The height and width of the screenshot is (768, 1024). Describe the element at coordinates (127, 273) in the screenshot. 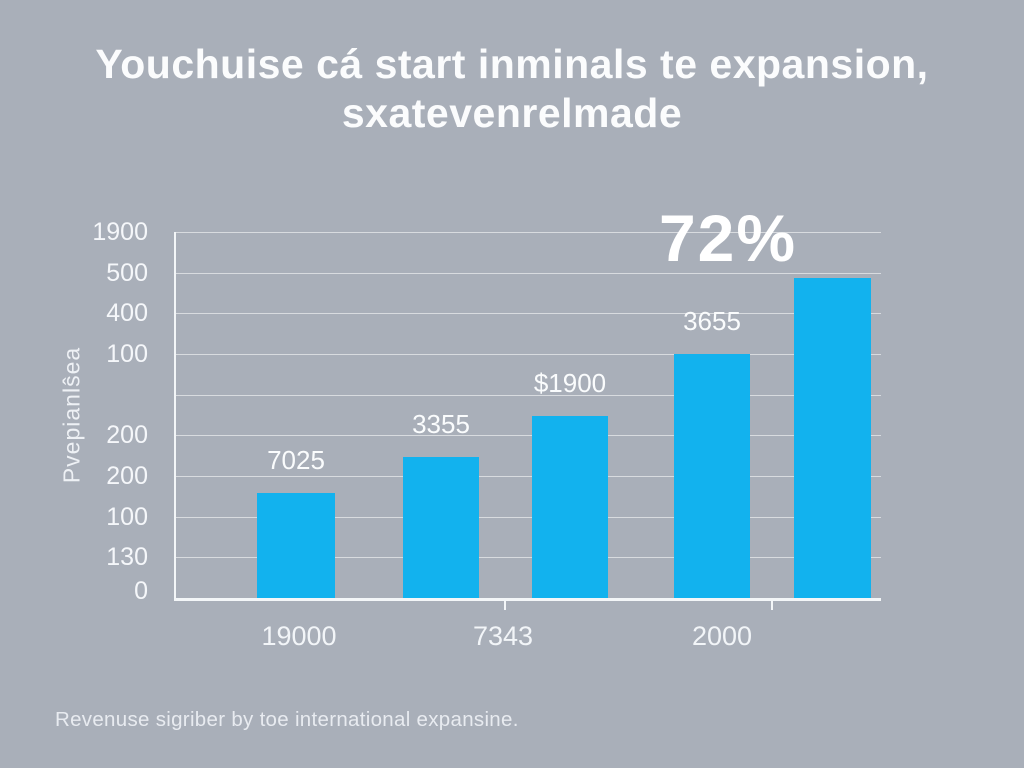

I see `y-axis-tick-label: 500` at that location.